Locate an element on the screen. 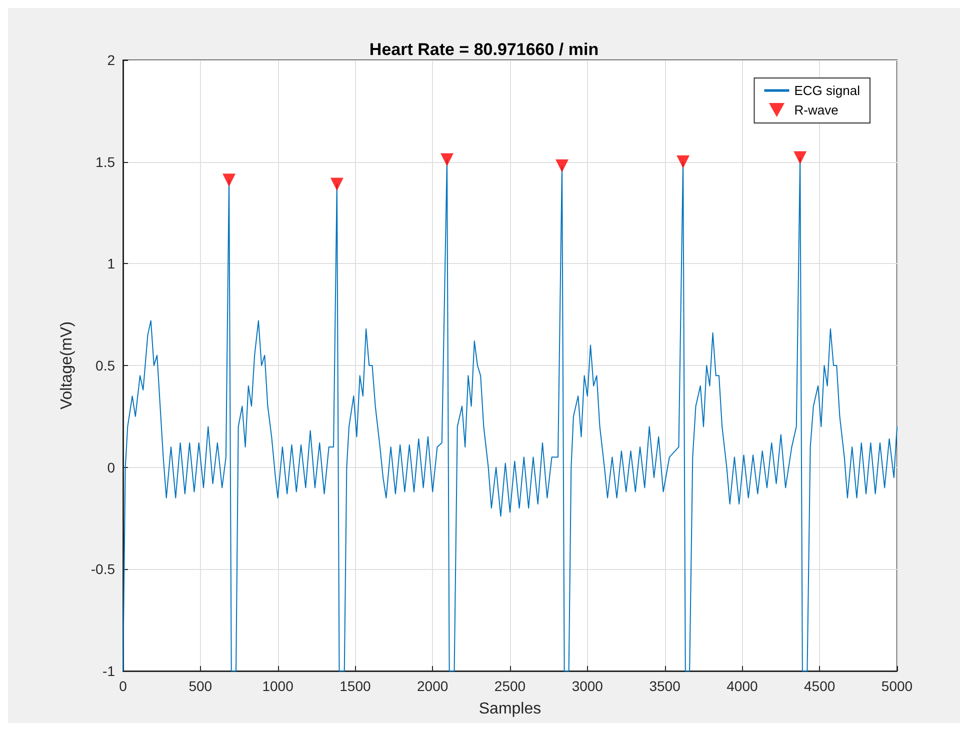  x-tick-label: 4500 is located at coordinates (820, 686).